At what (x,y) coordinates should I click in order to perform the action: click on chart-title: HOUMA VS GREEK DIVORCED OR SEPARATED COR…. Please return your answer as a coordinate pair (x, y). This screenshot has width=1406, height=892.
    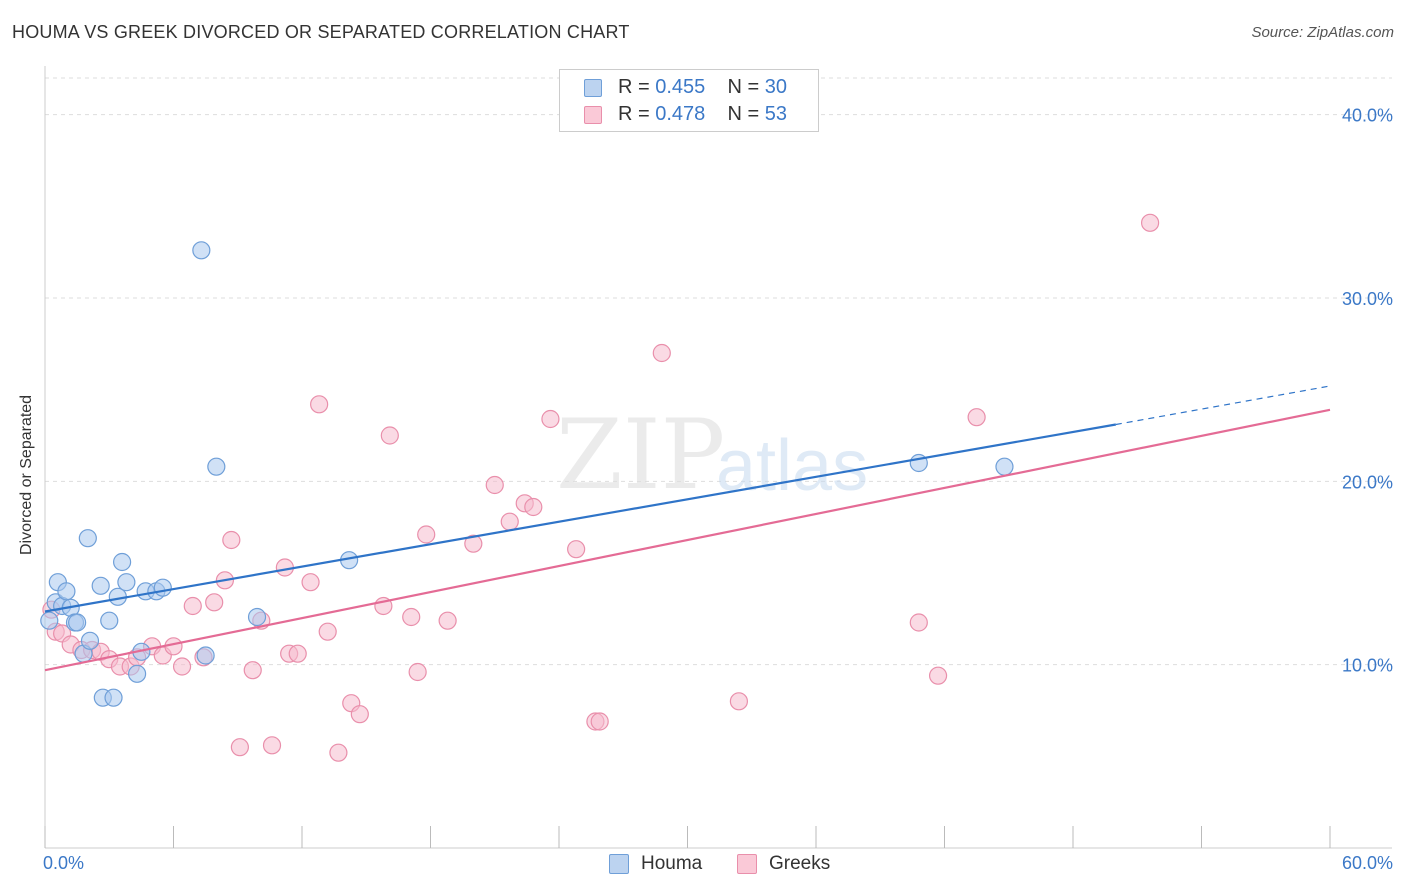
    Looking at the image, I should click on (321, 32).